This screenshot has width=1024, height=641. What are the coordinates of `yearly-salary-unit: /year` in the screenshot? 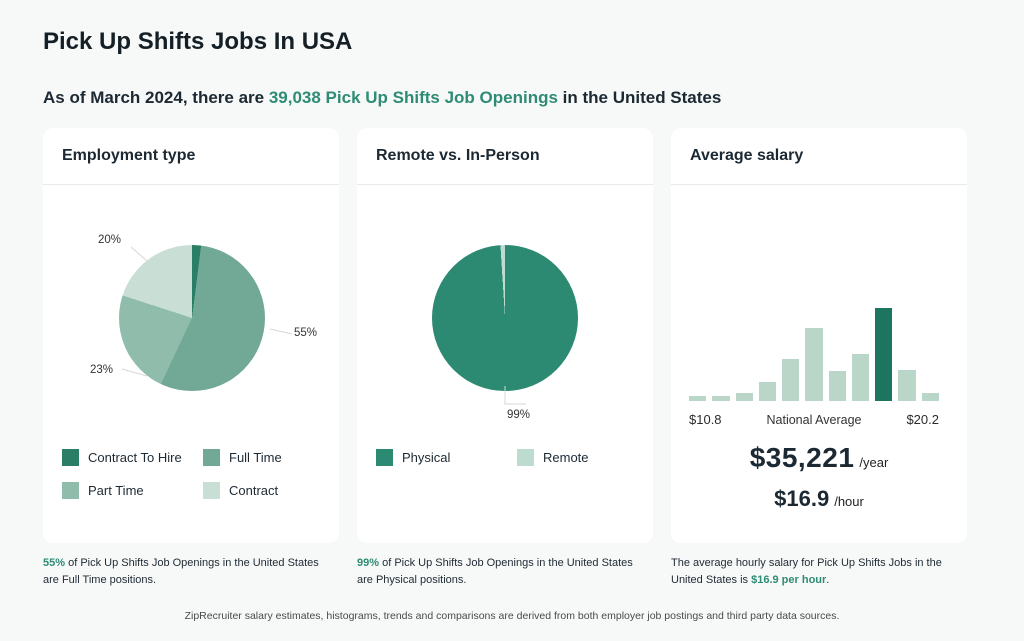 It's located at (874, 462).